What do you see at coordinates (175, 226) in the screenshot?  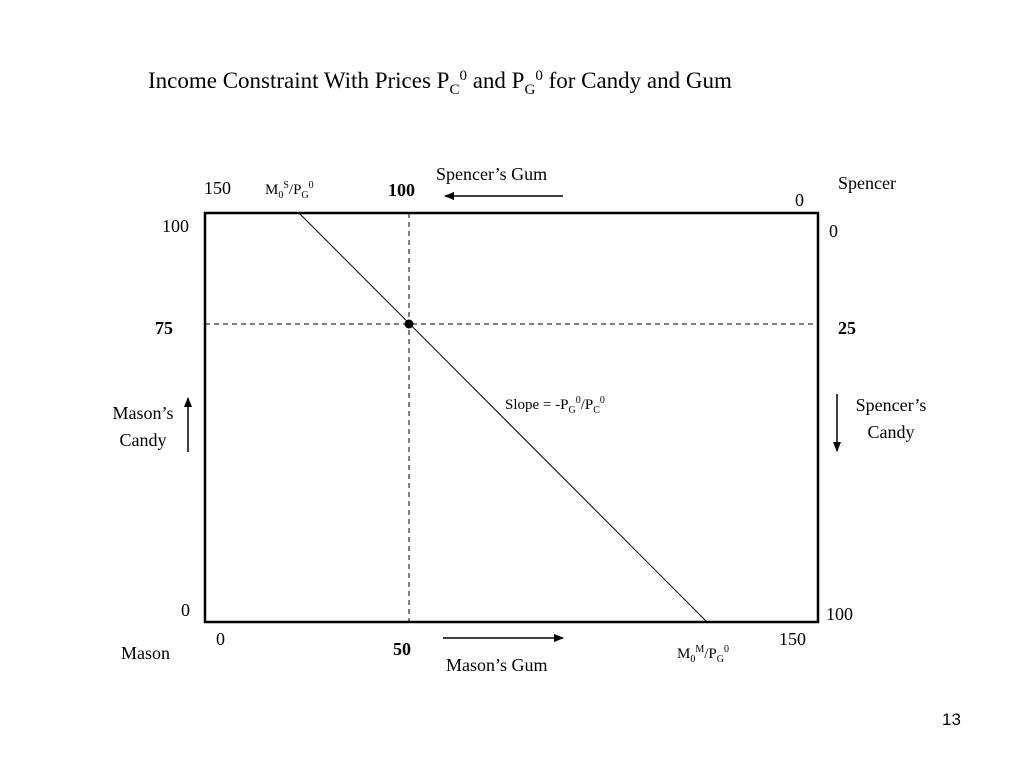 I see `mason-candy-max-tick: 100` at bounding box center [175, 226].